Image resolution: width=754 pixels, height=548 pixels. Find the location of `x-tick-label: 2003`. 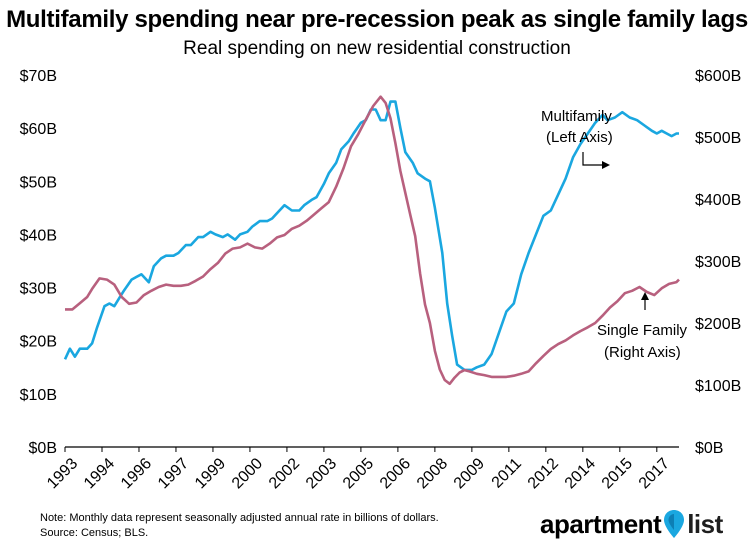

x-tick-label: 2003 is located at coordinates (321, 473).